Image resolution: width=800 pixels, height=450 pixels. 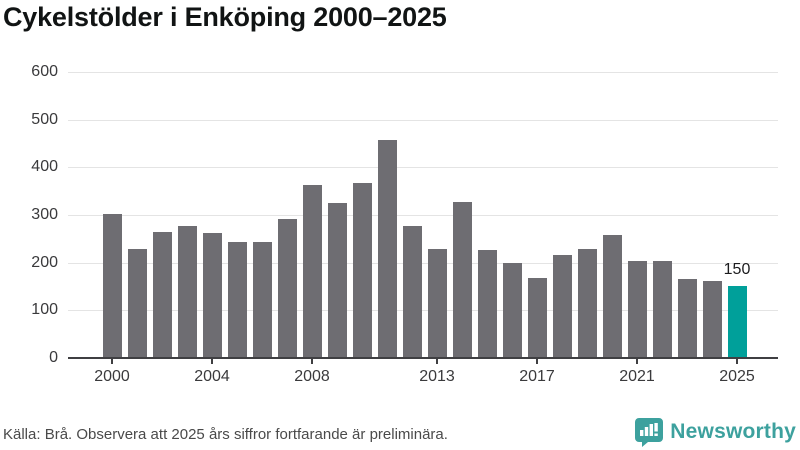 I want to click on x-axis-label-2021: 2021, so click(x=637, y=376).